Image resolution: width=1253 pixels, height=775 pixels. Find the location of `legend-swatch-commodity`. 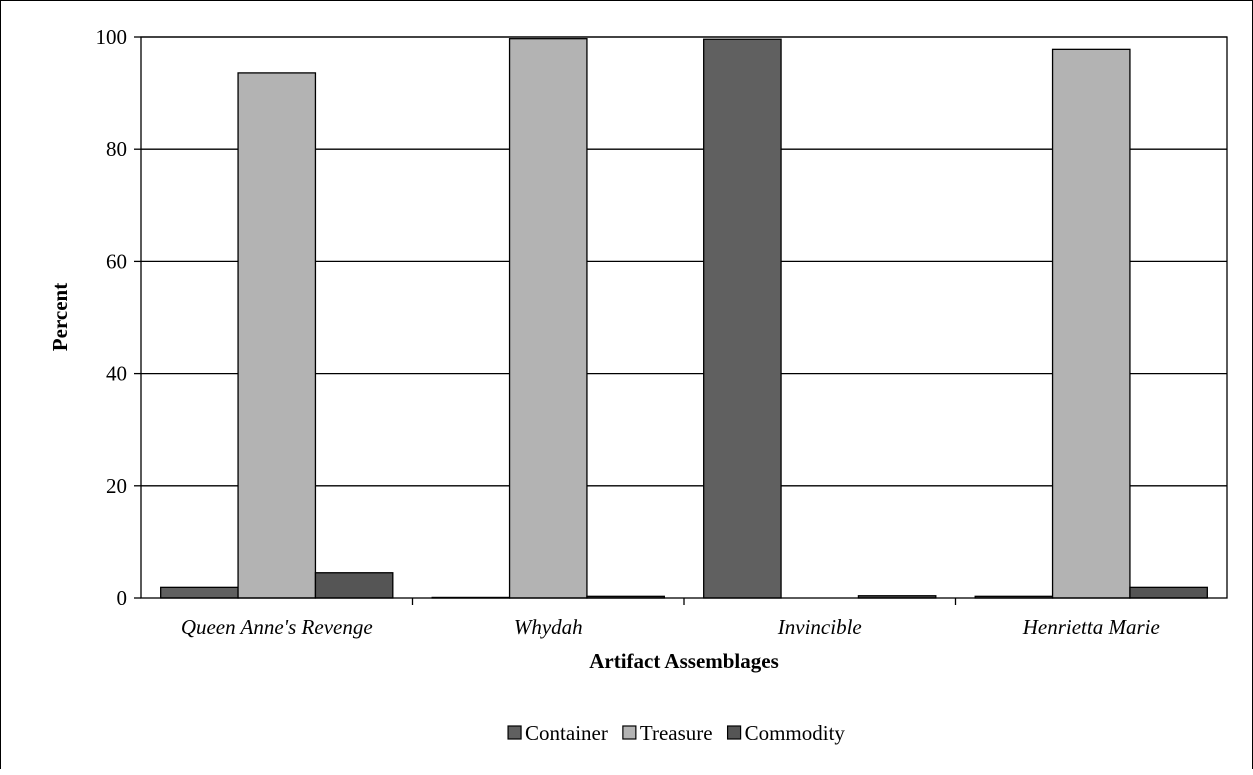

legend-swatch-commodity is located at coordinates (734, 732).